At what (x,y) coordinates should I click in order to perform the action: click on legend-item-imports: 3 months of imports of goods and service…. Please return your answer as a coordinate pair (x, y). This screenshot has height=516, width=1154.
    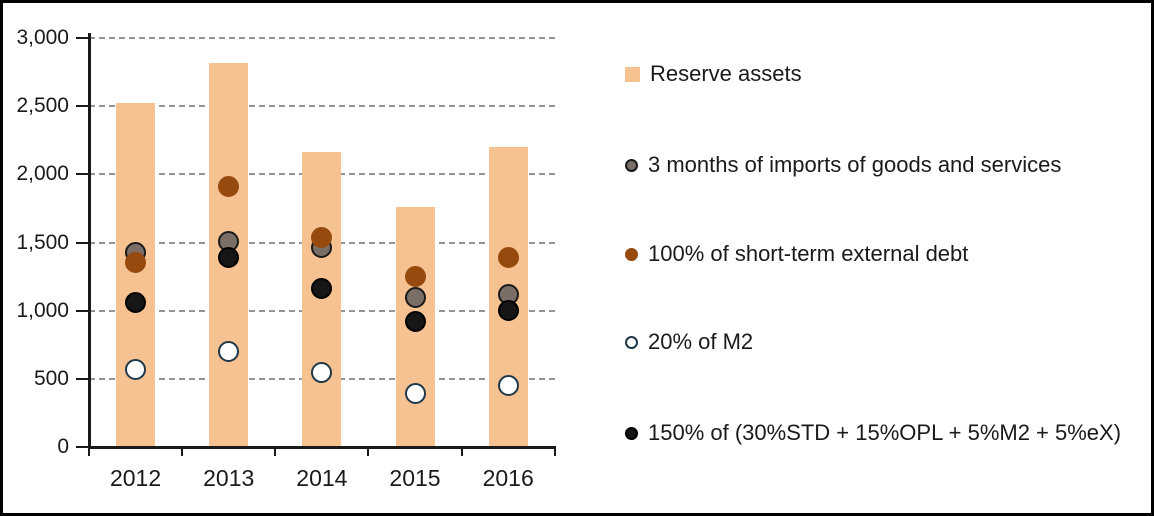
    Looking at the image, I should click on (843, 165).